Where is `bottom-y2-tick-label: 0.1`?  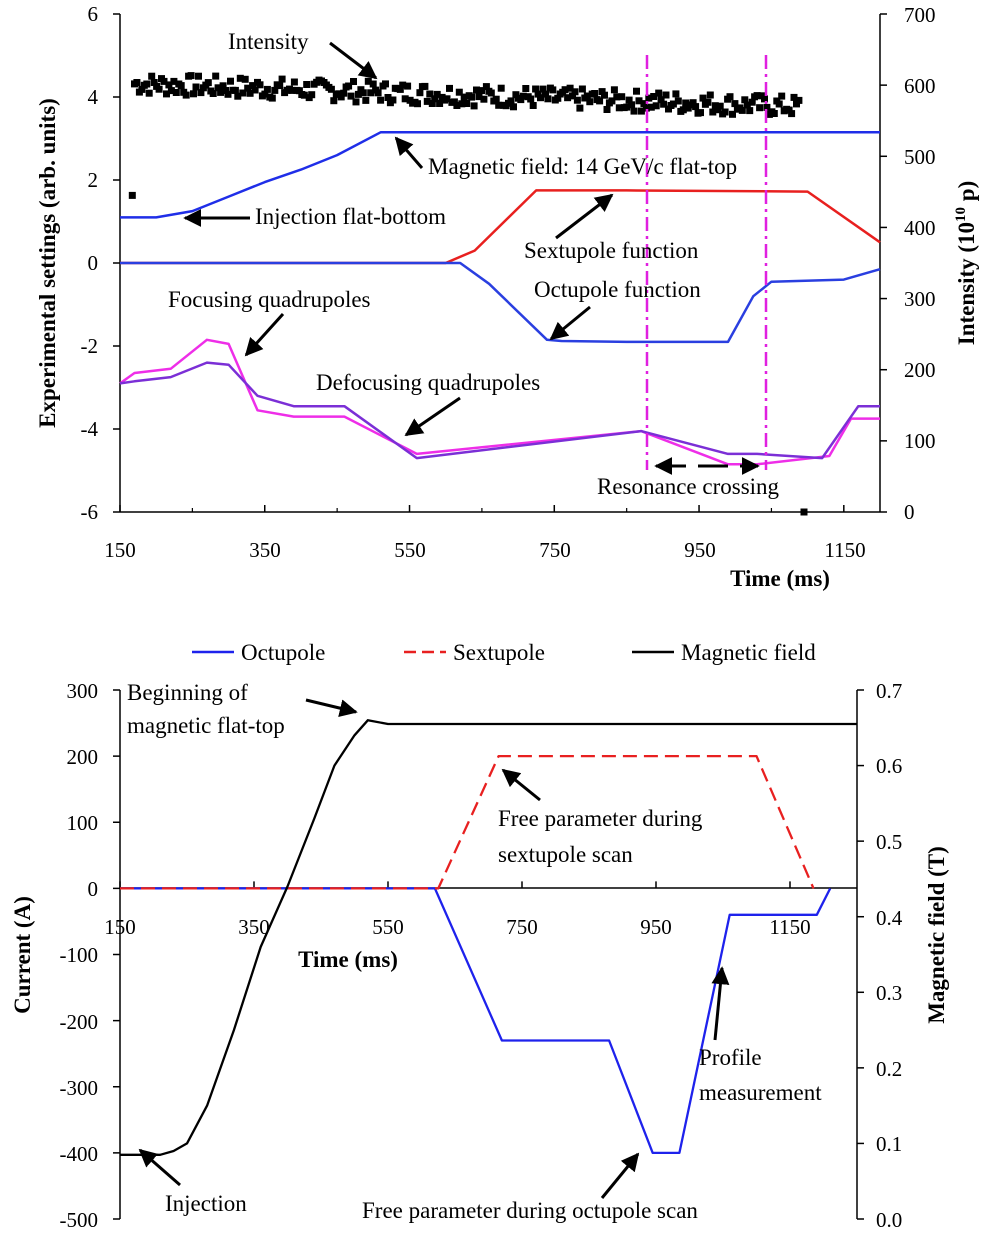
bottom-y2-tick-label: 0.1 is located at coordinates (889, 1144).